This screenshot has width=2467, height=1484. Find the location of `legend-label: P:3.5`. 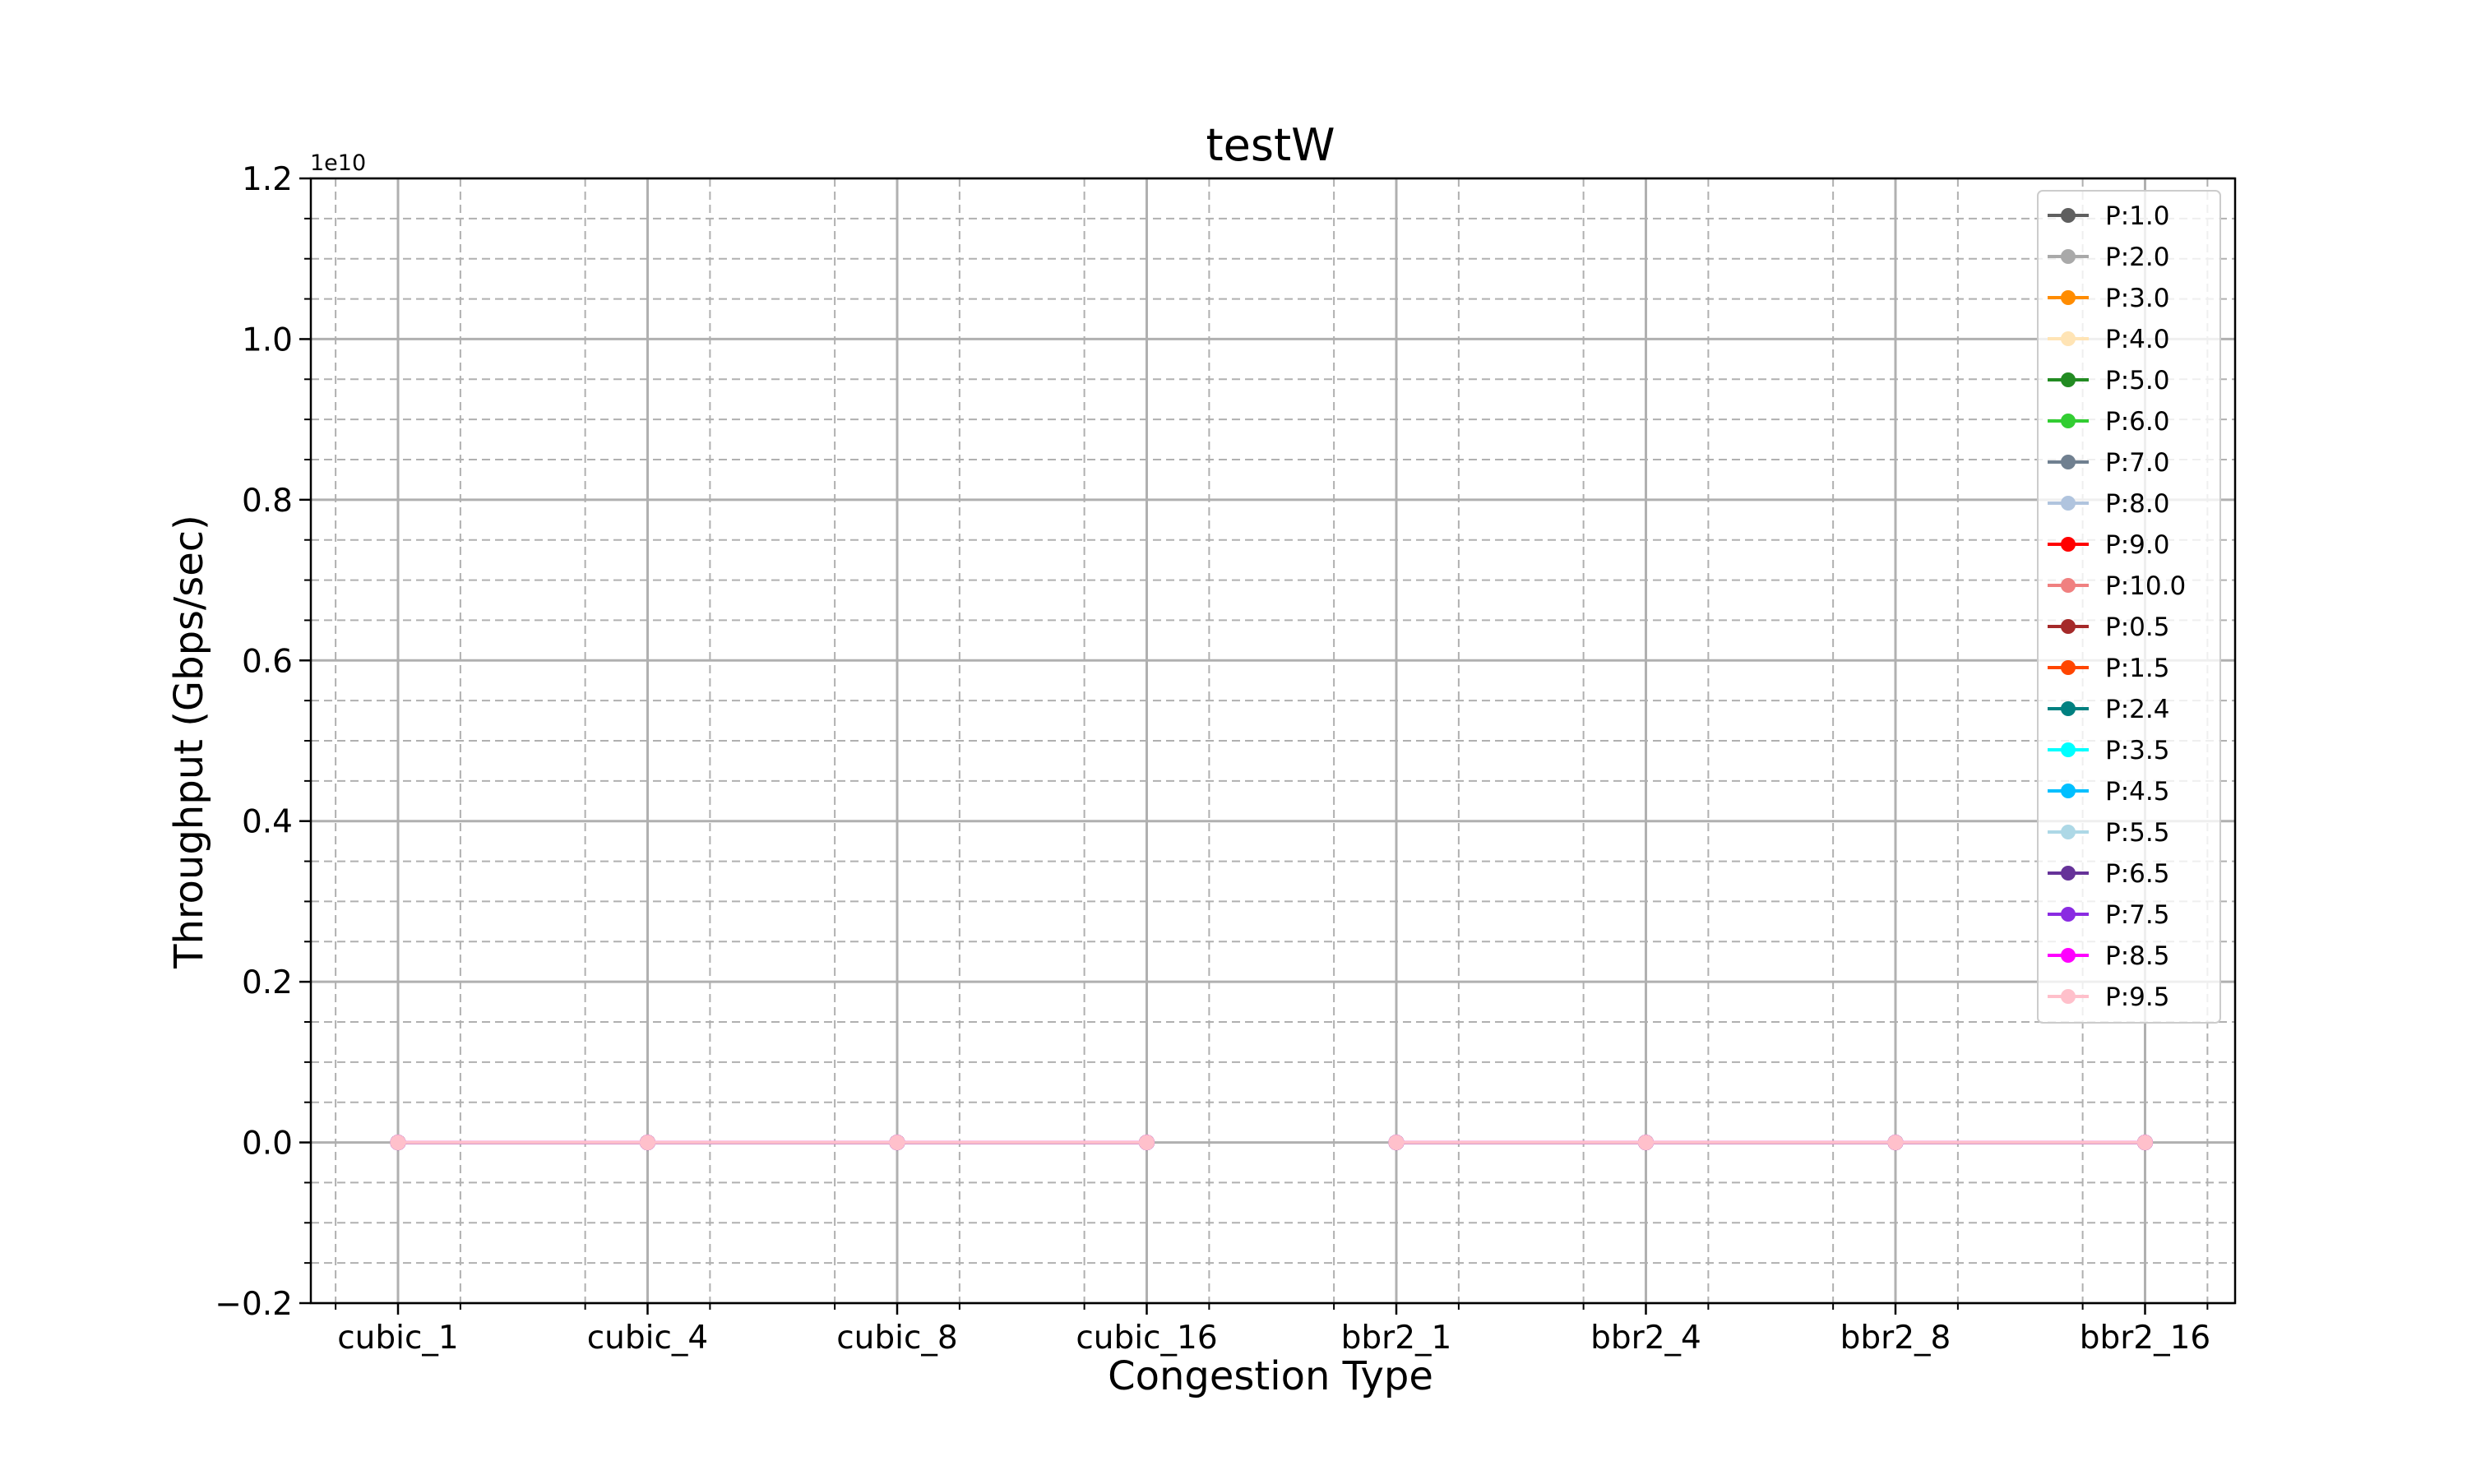

legend-label: P:3.5 is located at coordinates (2137, 750).